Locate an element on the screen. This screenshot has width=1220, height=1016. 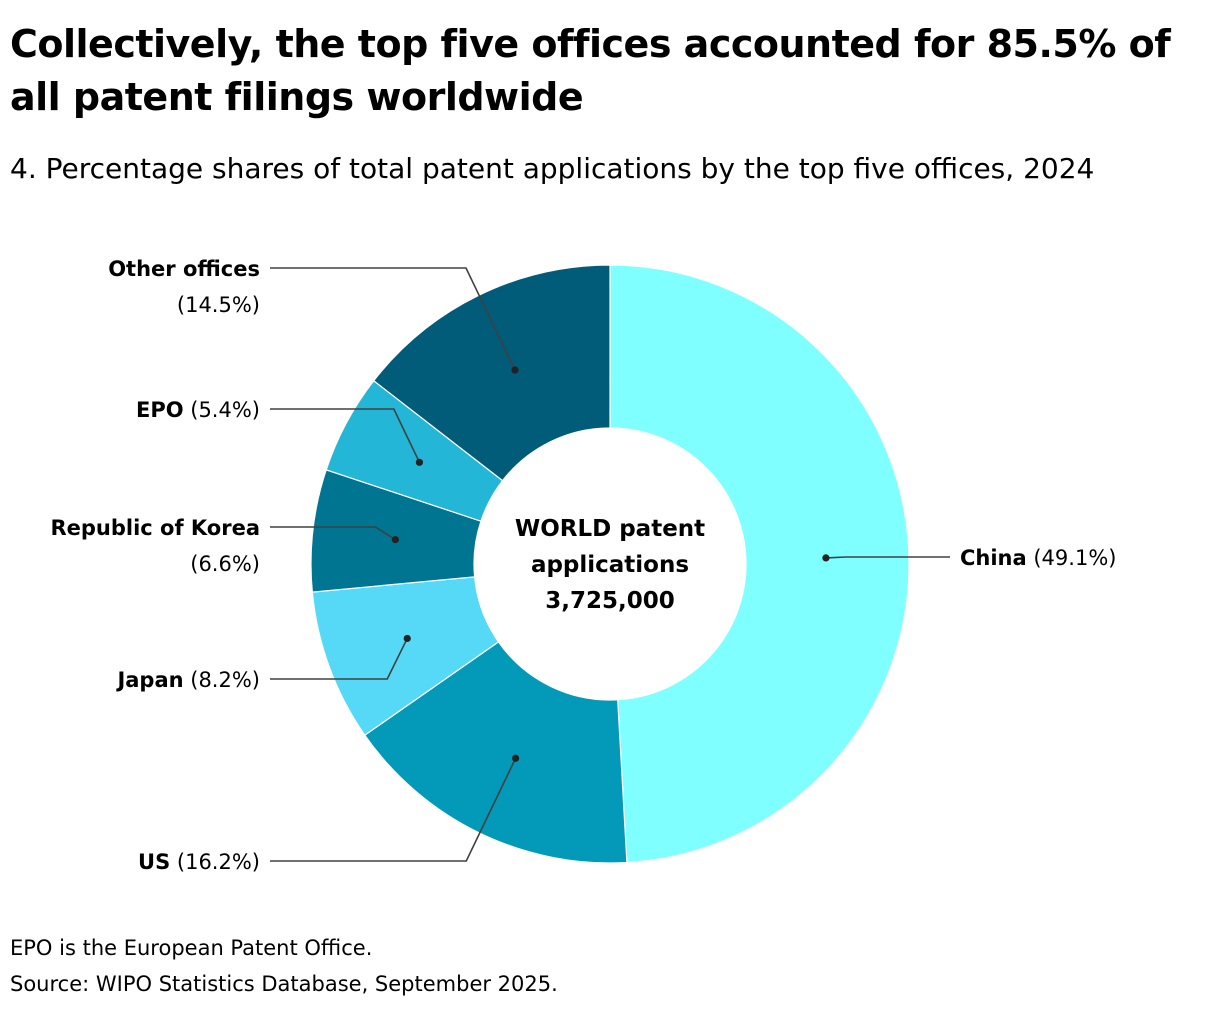
leader-epo is located at coordinates (347, 437).